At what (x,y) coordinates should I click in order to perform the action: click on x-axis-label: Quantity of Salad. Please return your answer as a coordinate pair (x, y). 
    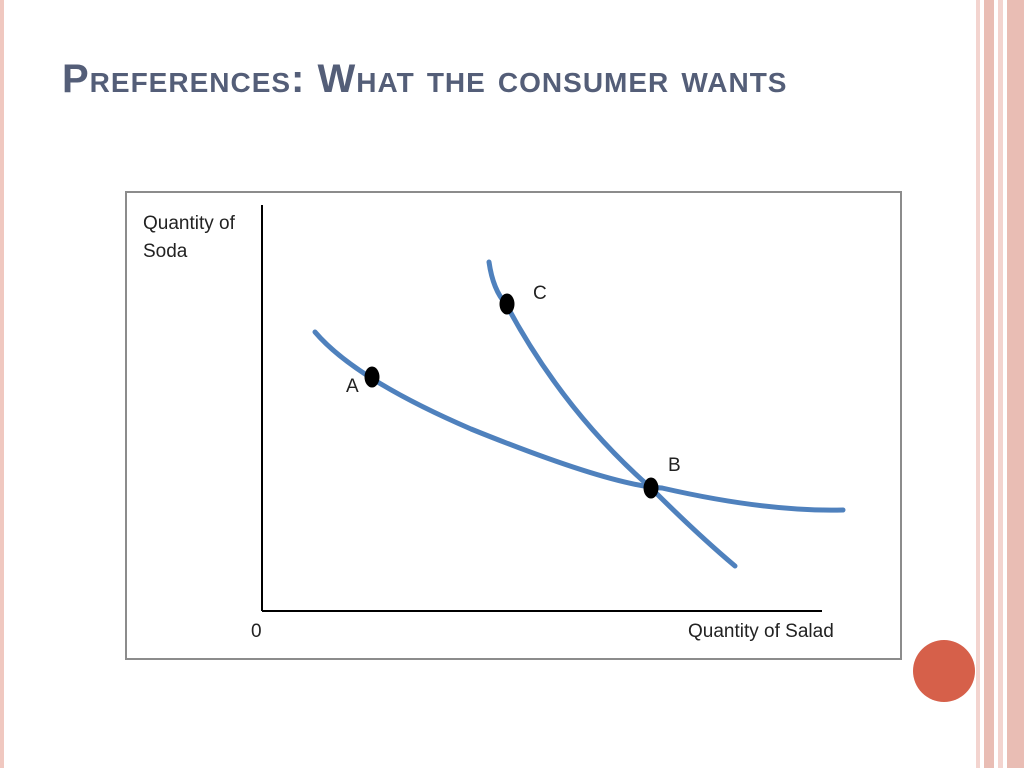
    Looking at the image, I should click on (761, 631).